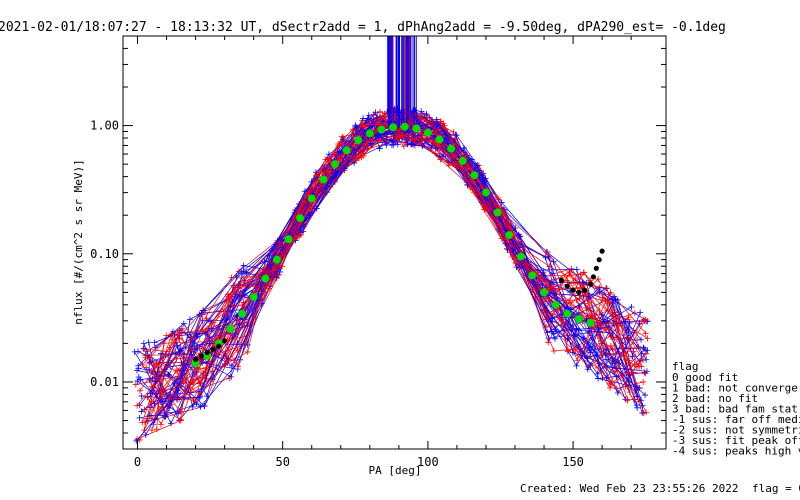 The height and width of the screenshot is (500, 800). What do you see at coordinates (395, 470) in the screenshot?
I see `x-axis-label: PA [deg]` at bounding box center [395, 470].